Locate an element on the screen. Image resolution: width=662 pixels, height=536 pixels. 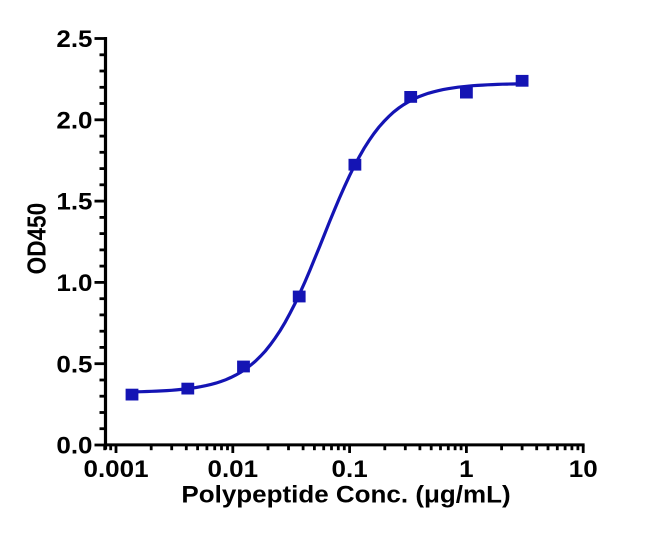
svg-text: 2.0 is located at coordinates (74, 120).